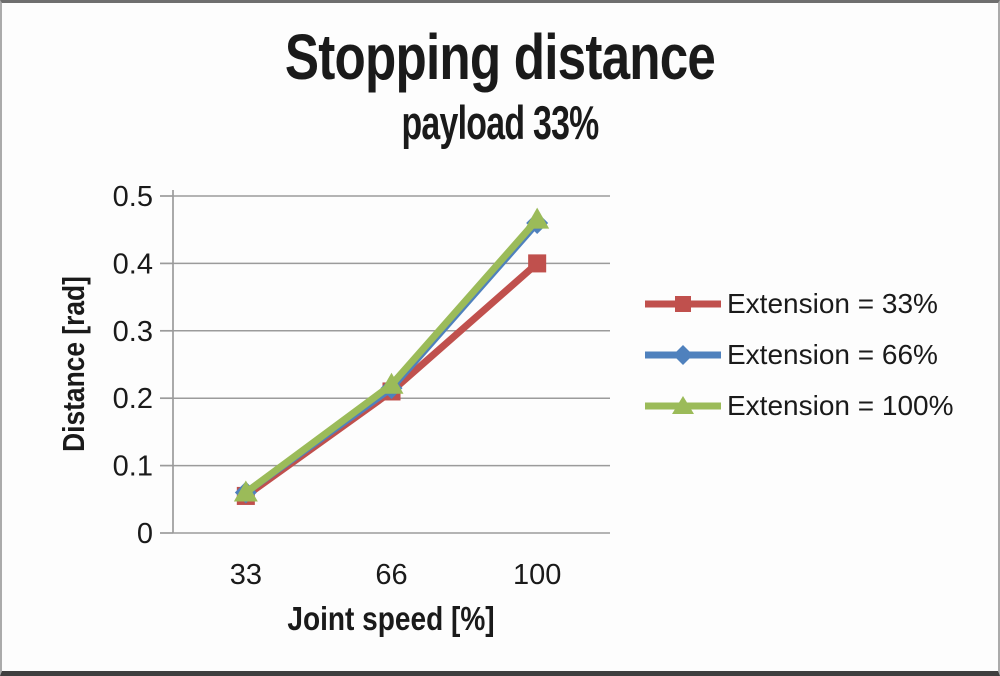  I want to click on y-axis-title: Distance [rad], so click(73, 364).